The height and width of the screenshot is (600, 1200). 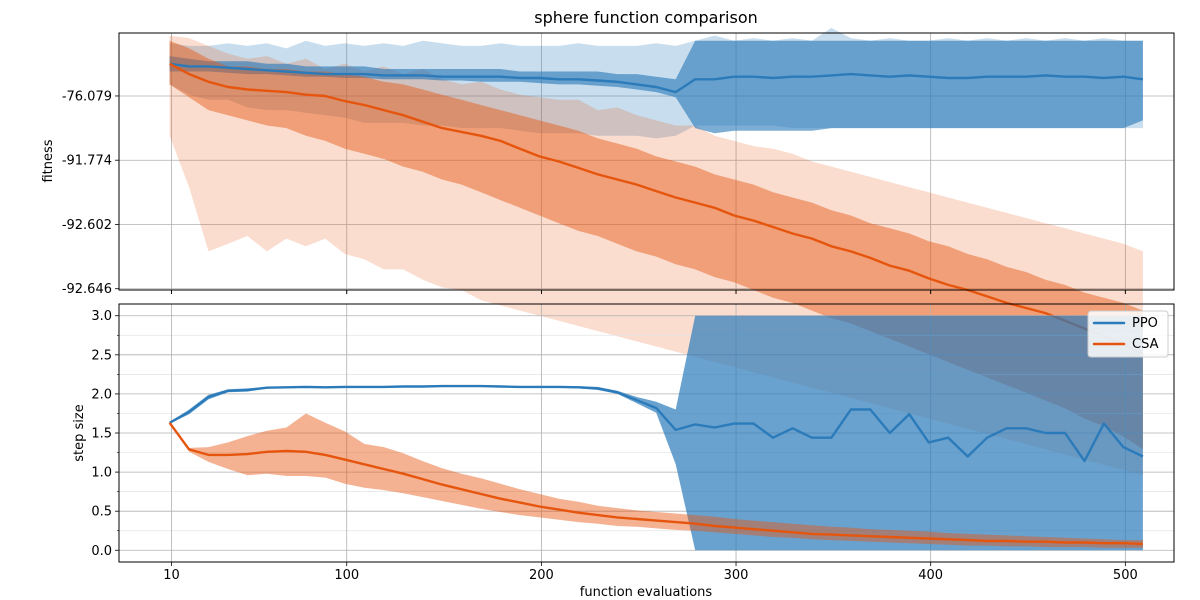 What do you see at coordinates (656, 423) in the screenshot?
I see `step-size-mean-line-ppo` at bounding box center [656, 423].